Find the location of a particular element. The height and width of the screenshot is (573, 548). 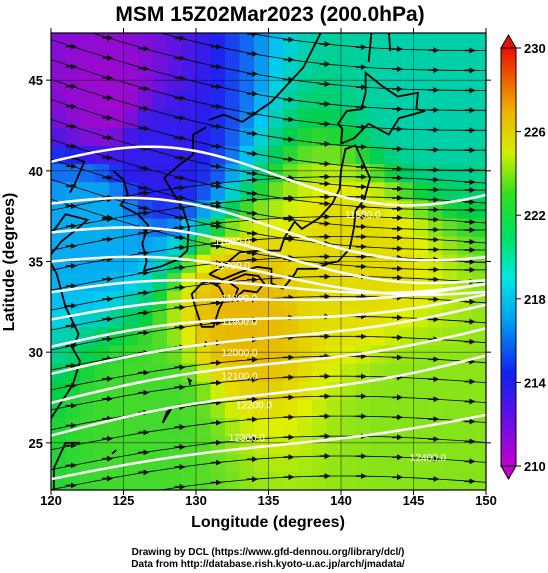

contour-label: 12100.0 is located at coordinates (239, 376).